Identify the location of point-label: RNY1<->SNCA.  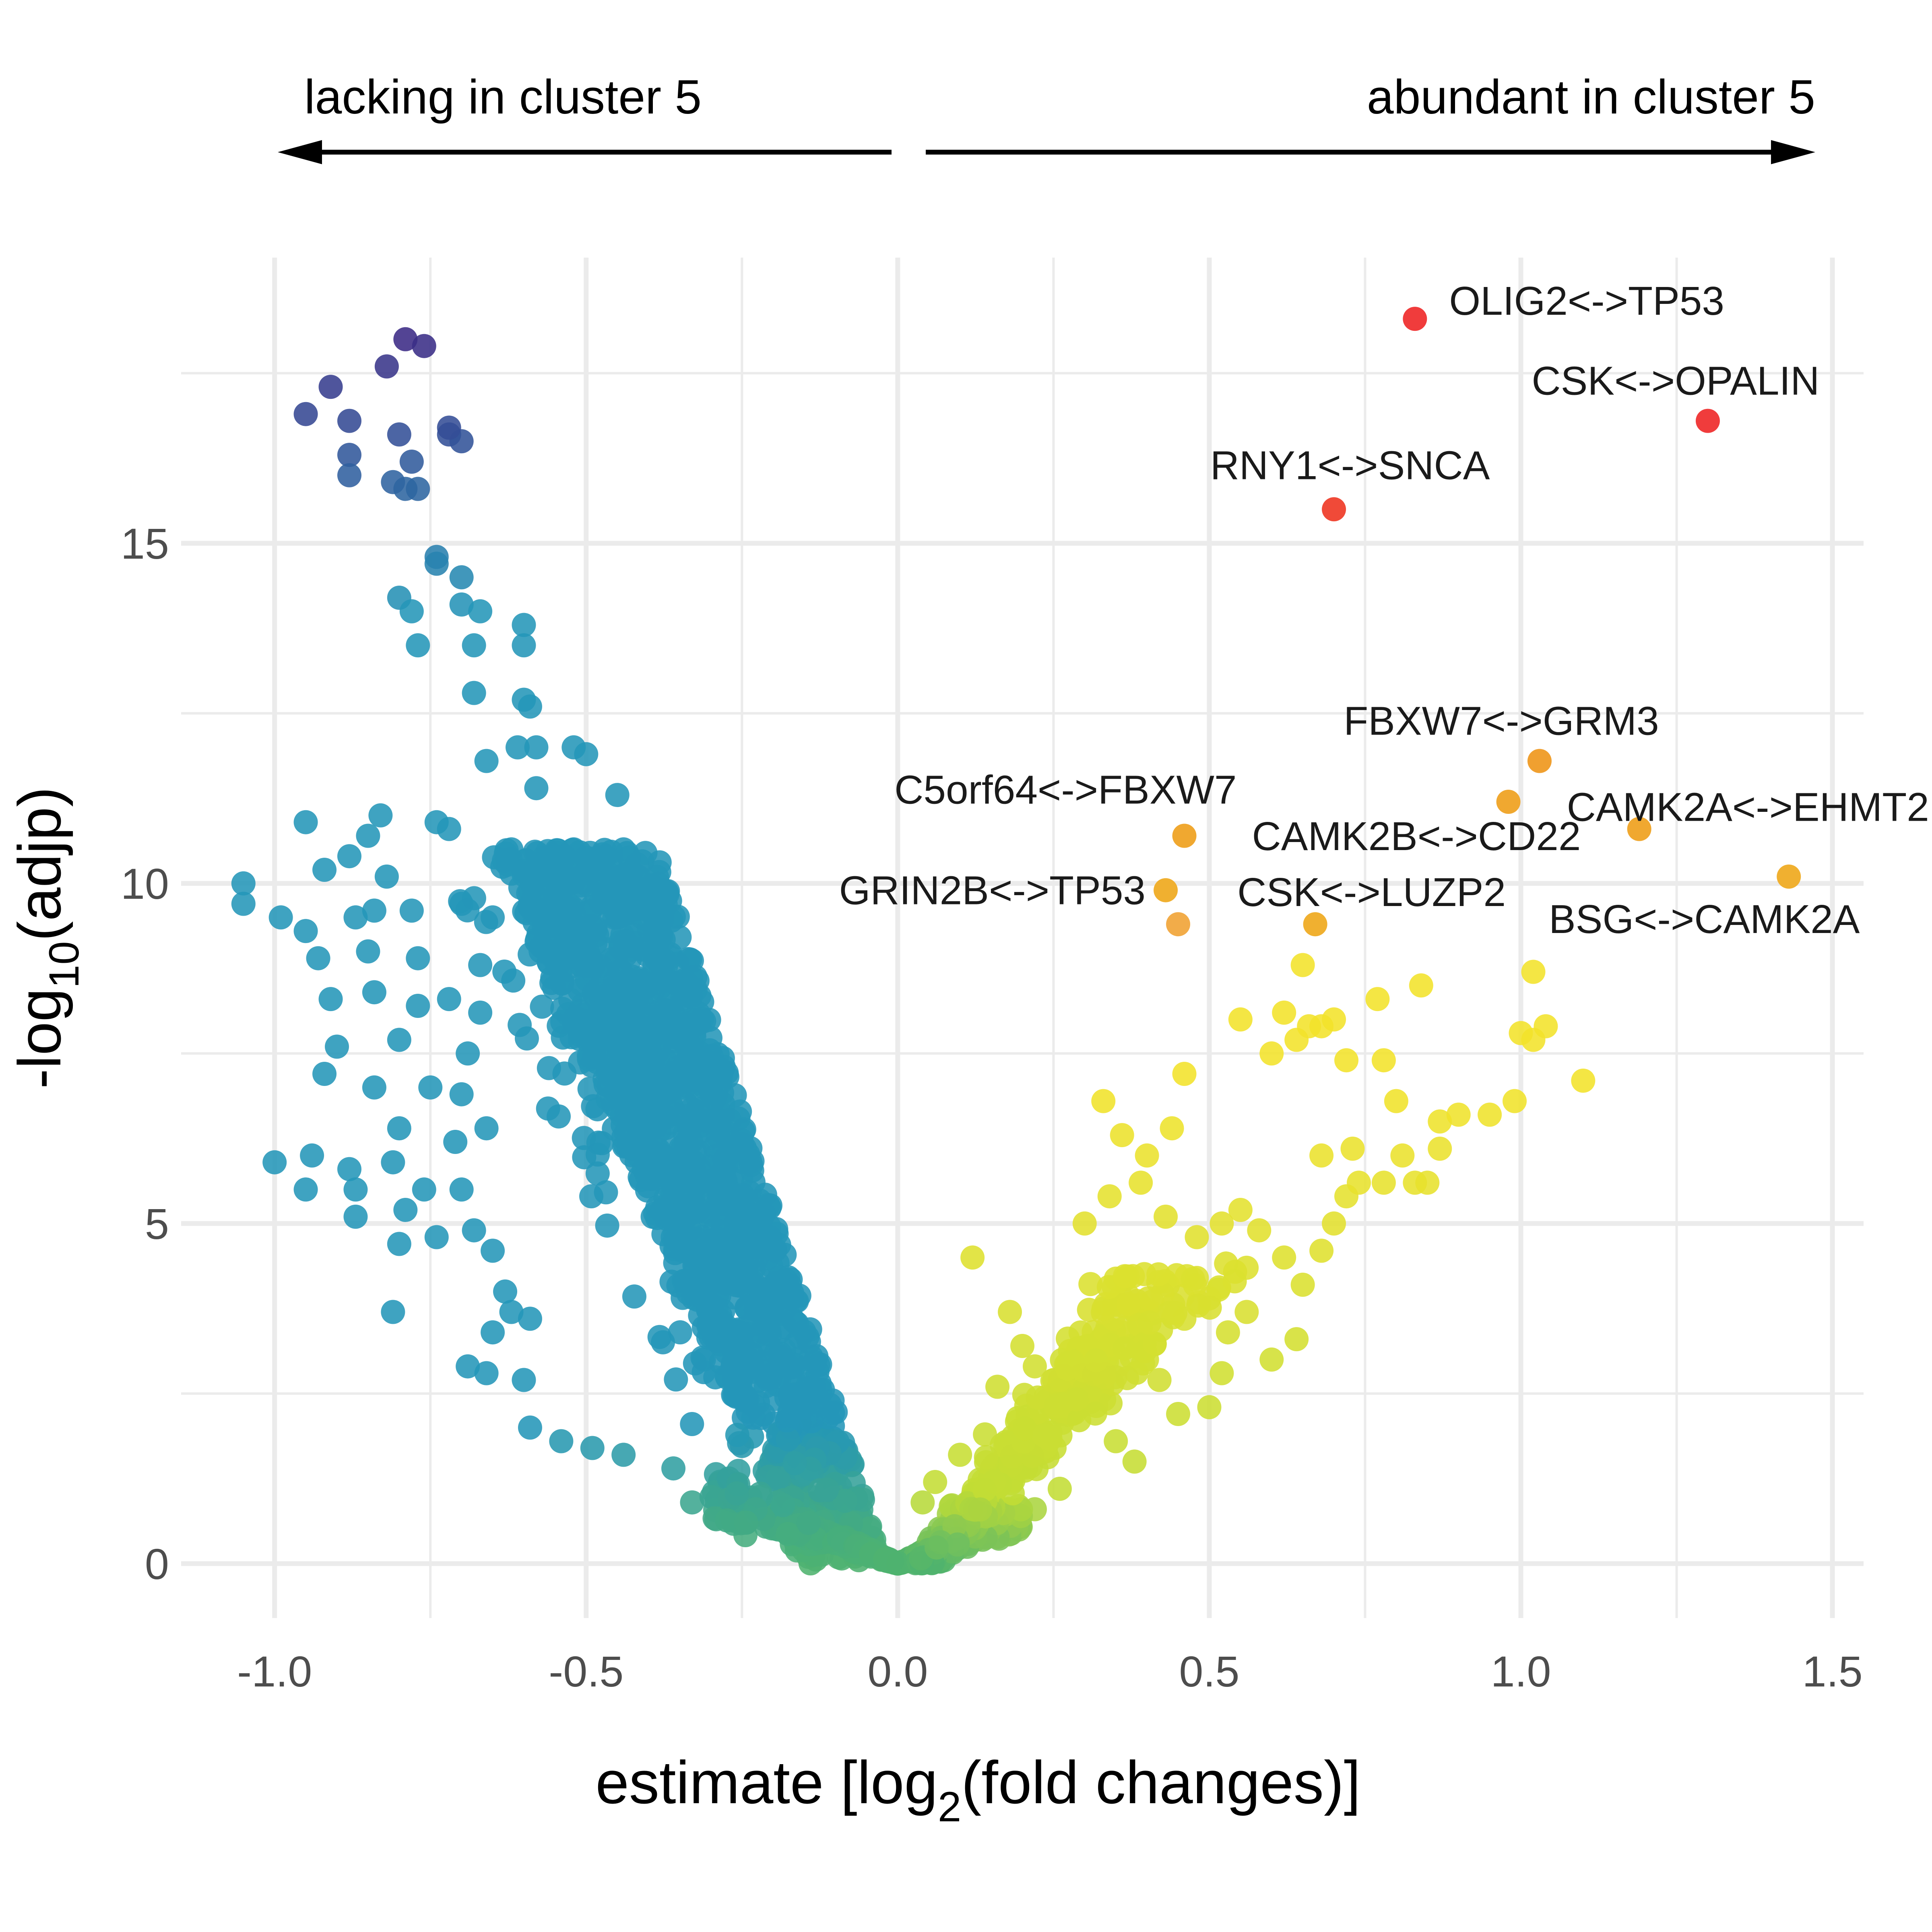
(1350, 465).